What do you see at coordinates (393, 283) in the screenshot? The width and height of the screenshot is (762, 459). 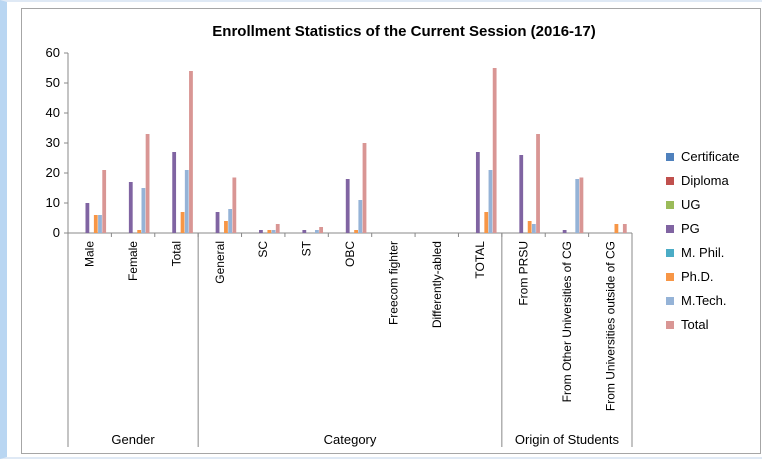 I see `category-label: Freecom fighter` at bounding box center [393, 283].